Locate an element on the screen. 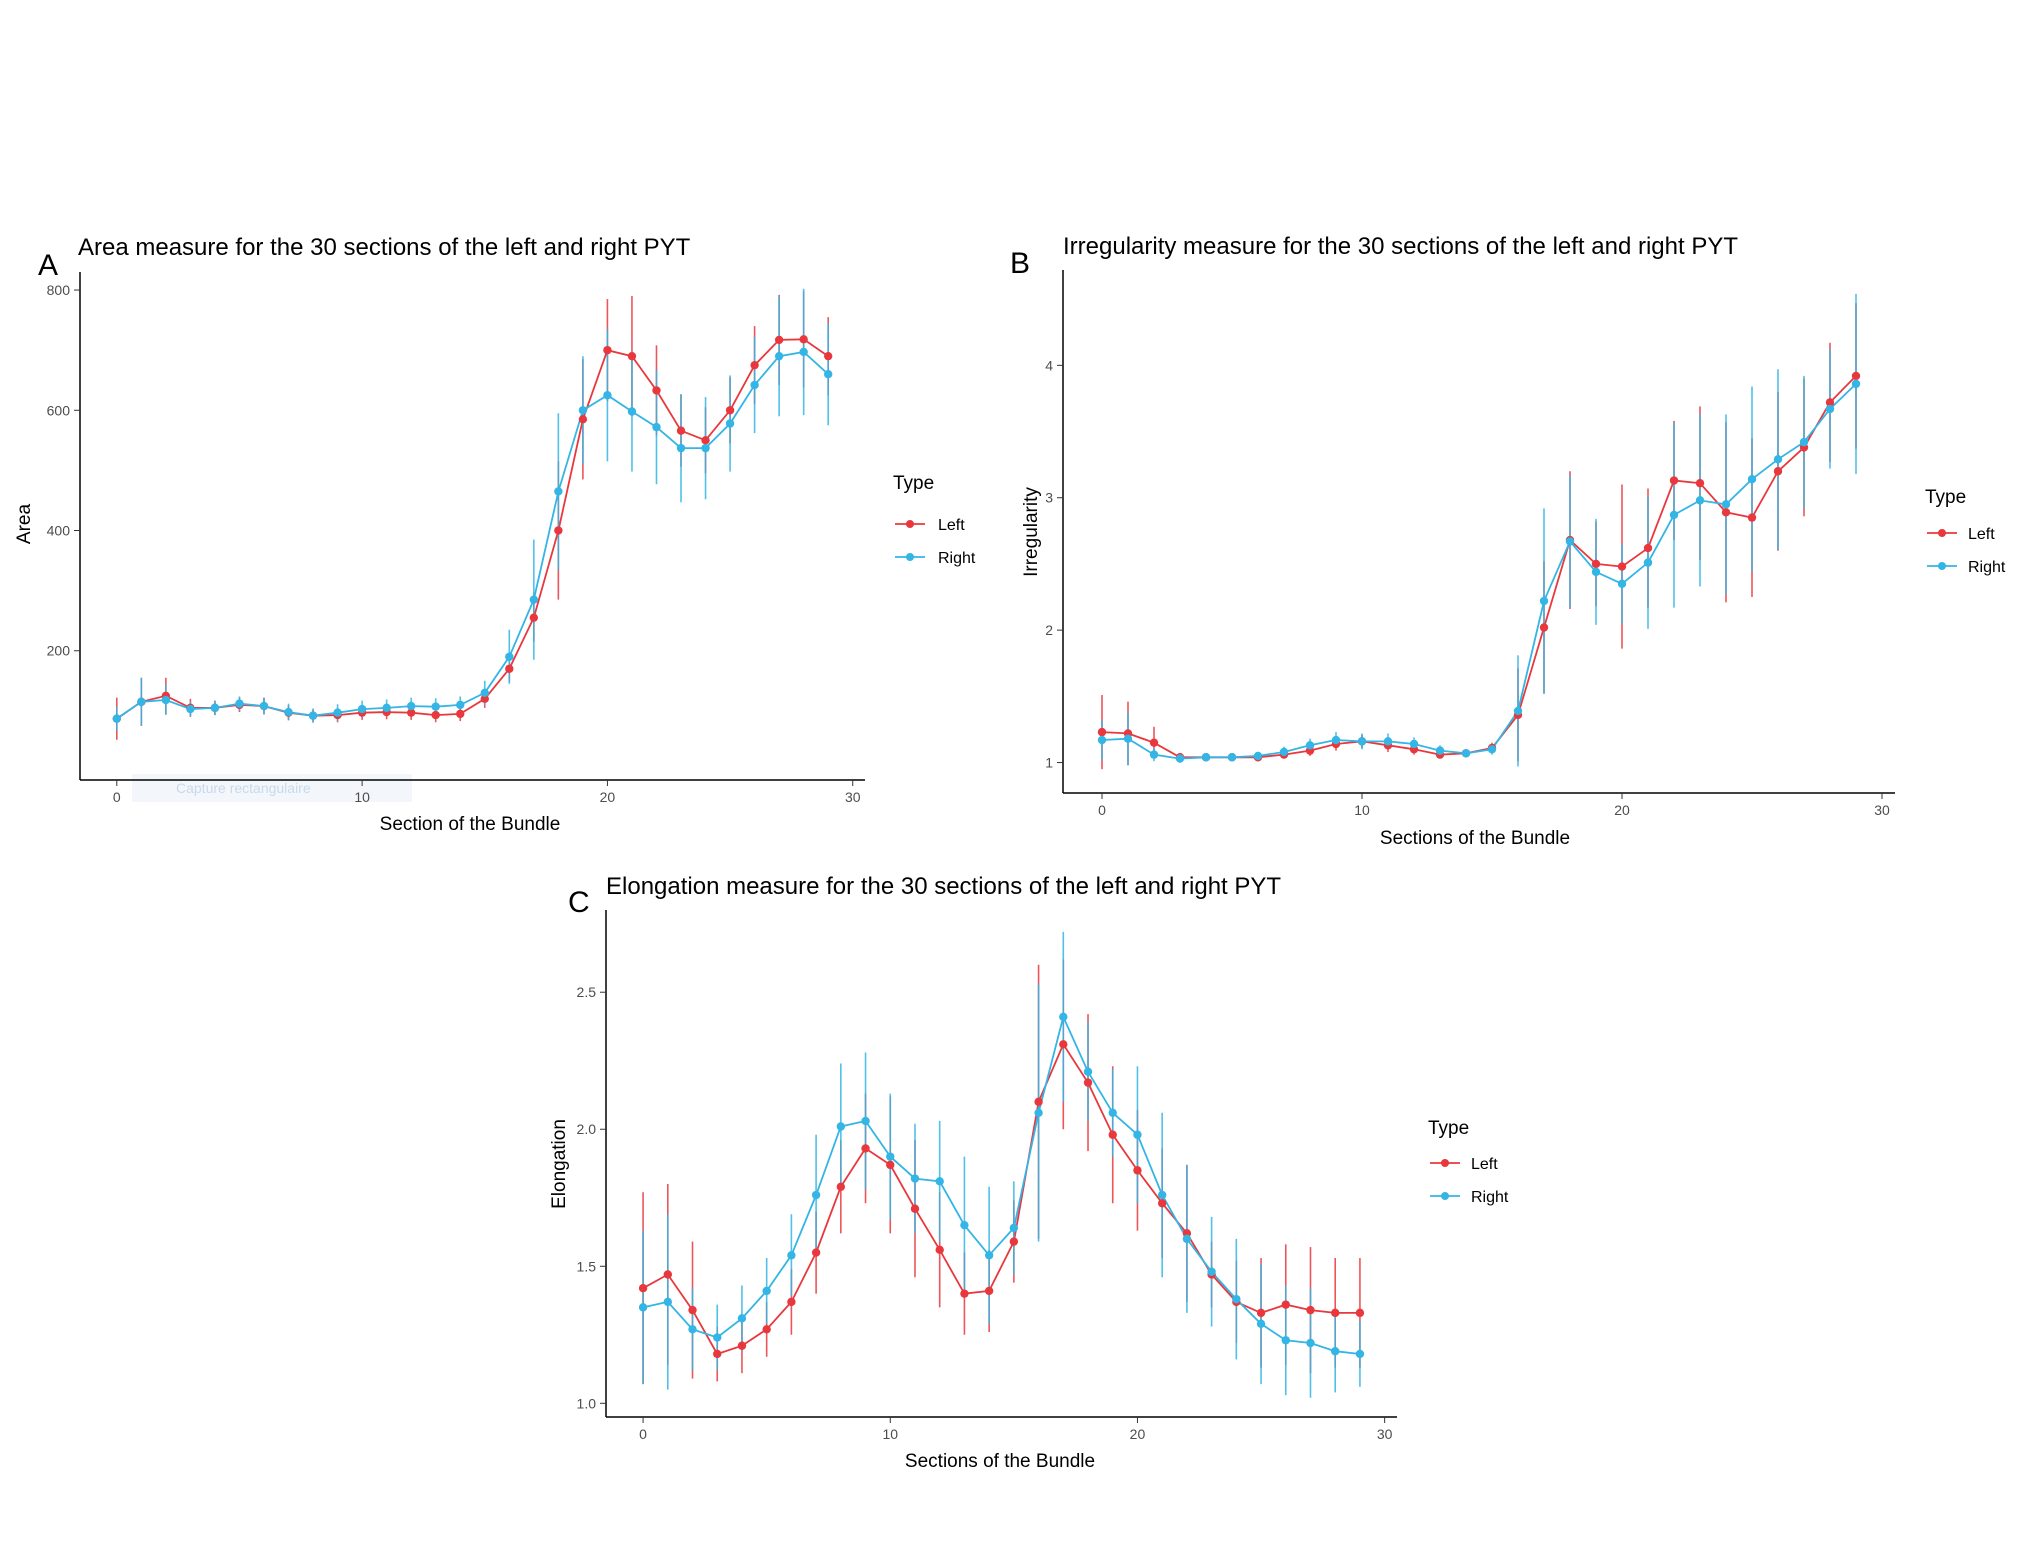 Image resolution: width=2042 pixels, height=1546 pixels. panel-c-legend: Type Left Right is located at coordinates (1468, 1162).